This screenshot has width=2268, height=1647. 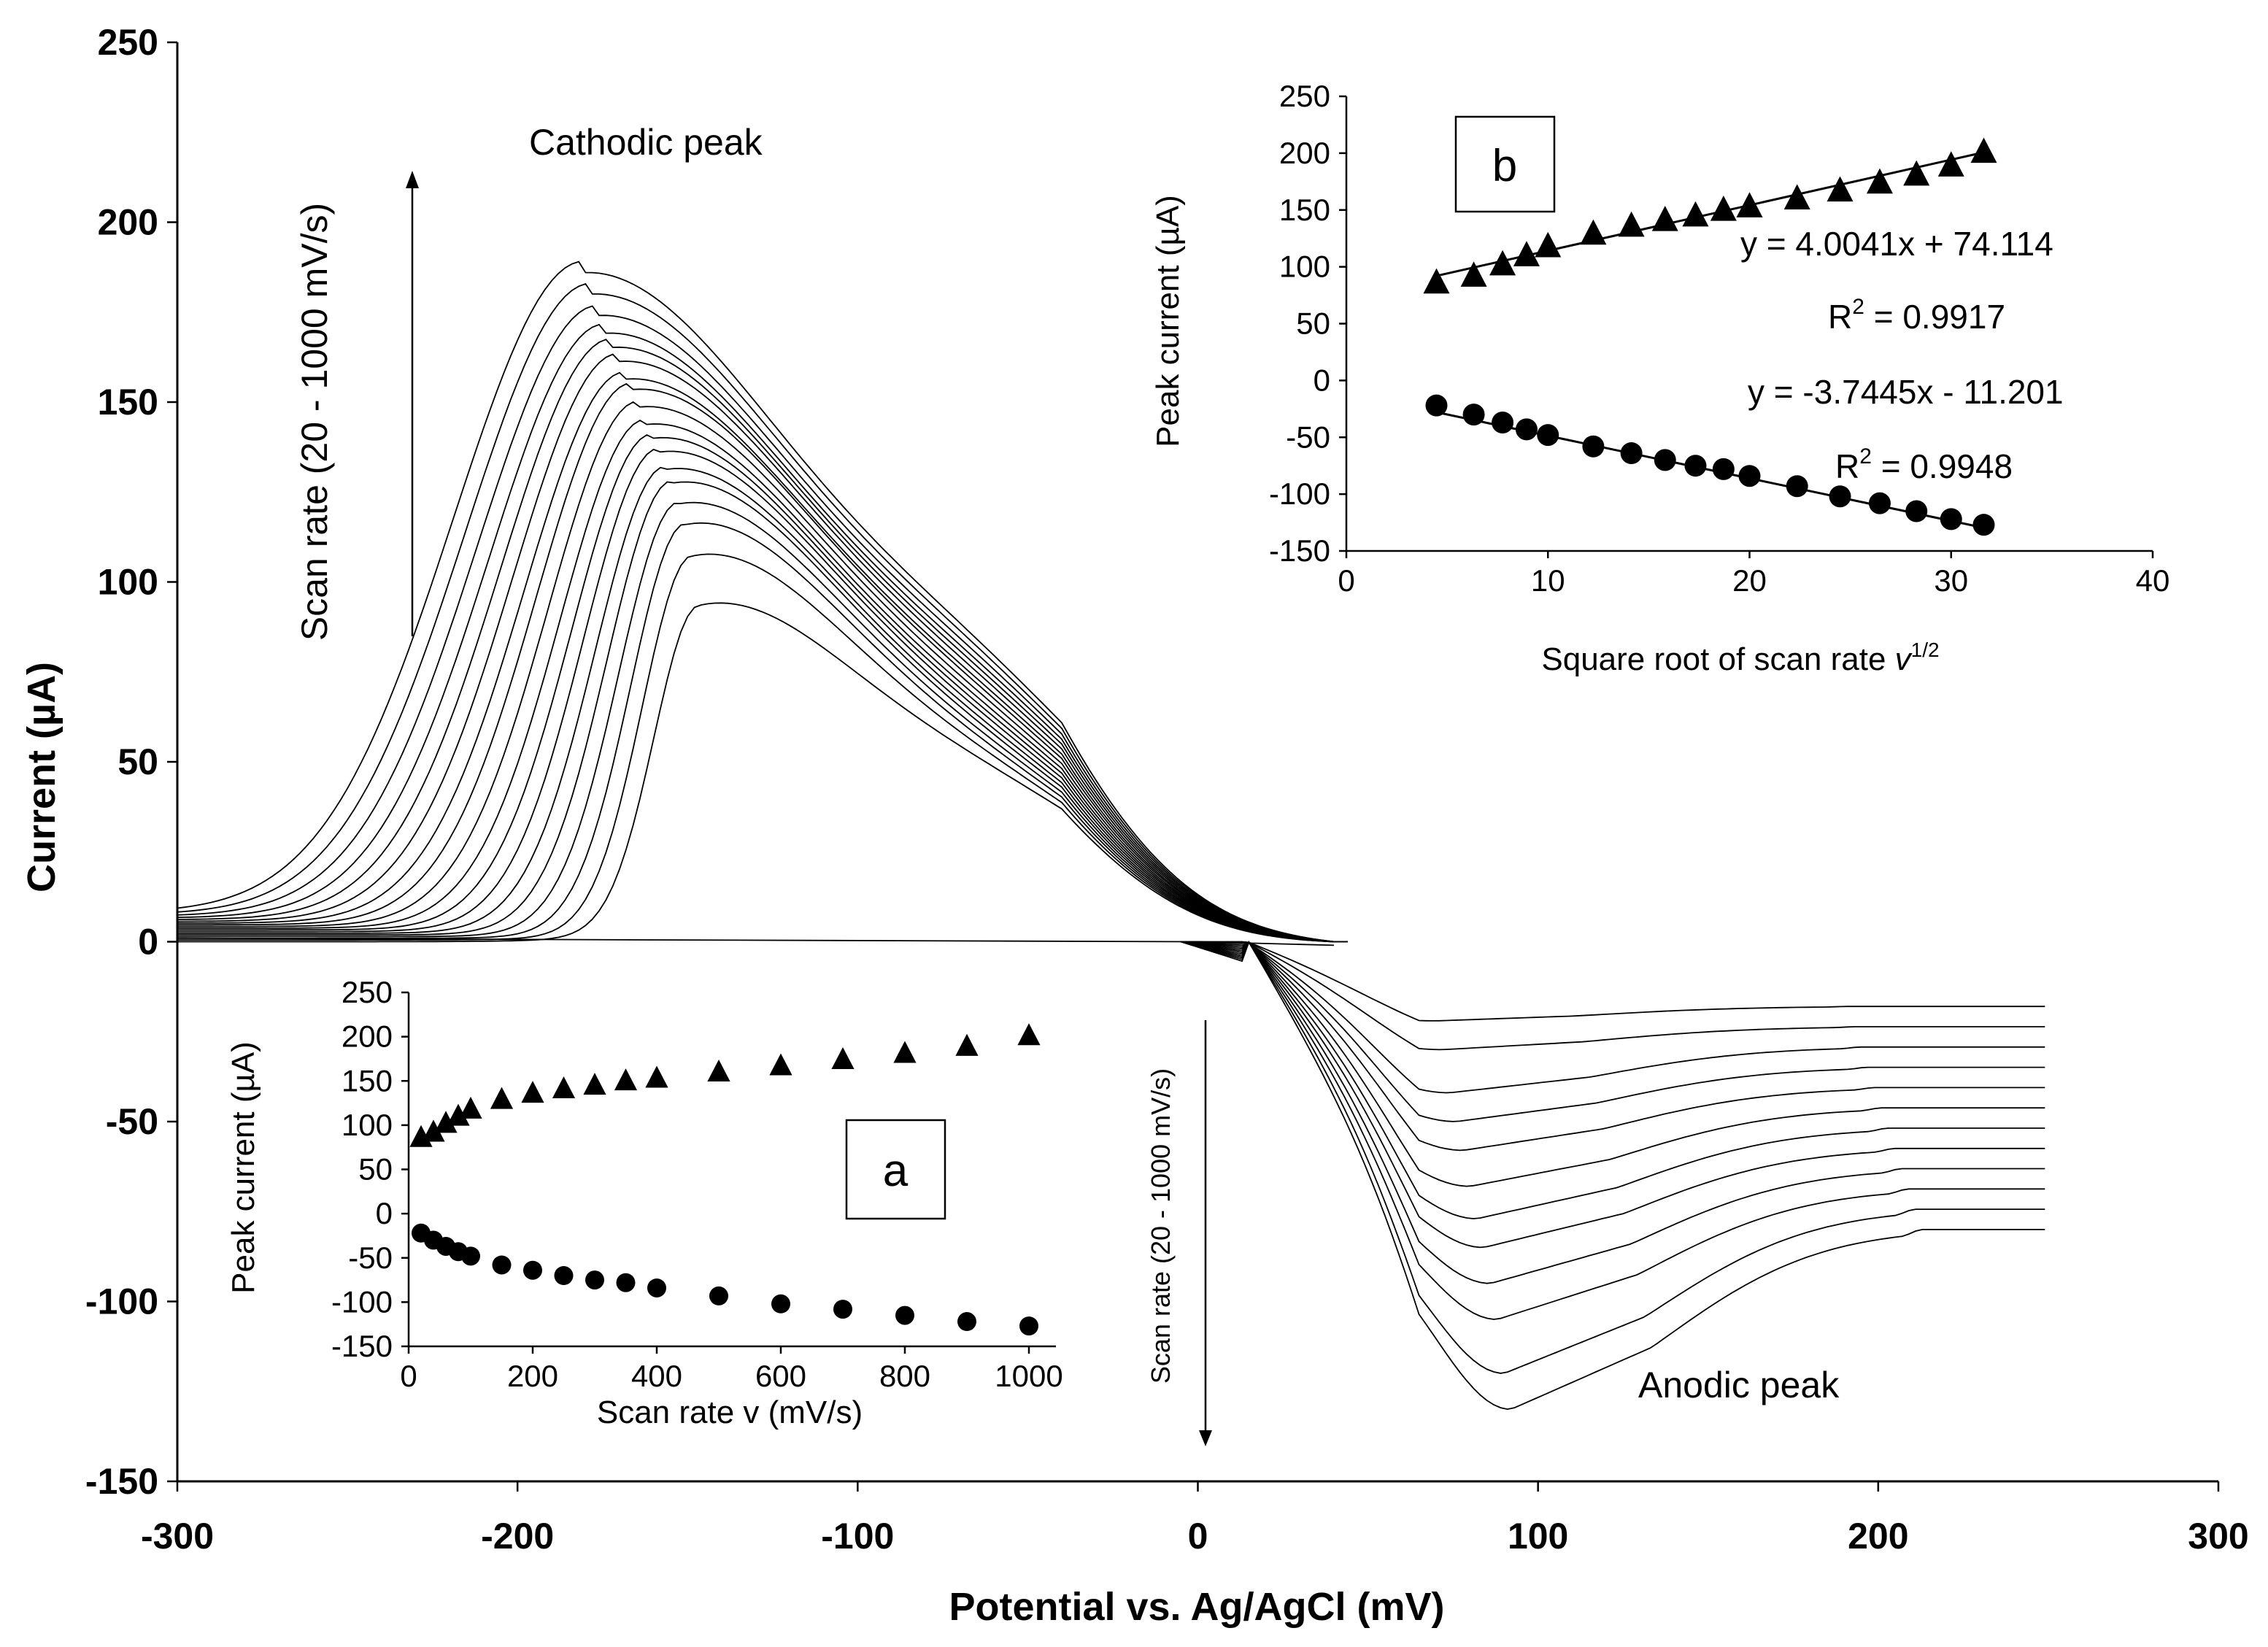 What do you see at coordinates (1916, 316) in the screenshot?
I see `r-squared-cathodic: R2 = 0.9917` at bounding box center [1916, 316].